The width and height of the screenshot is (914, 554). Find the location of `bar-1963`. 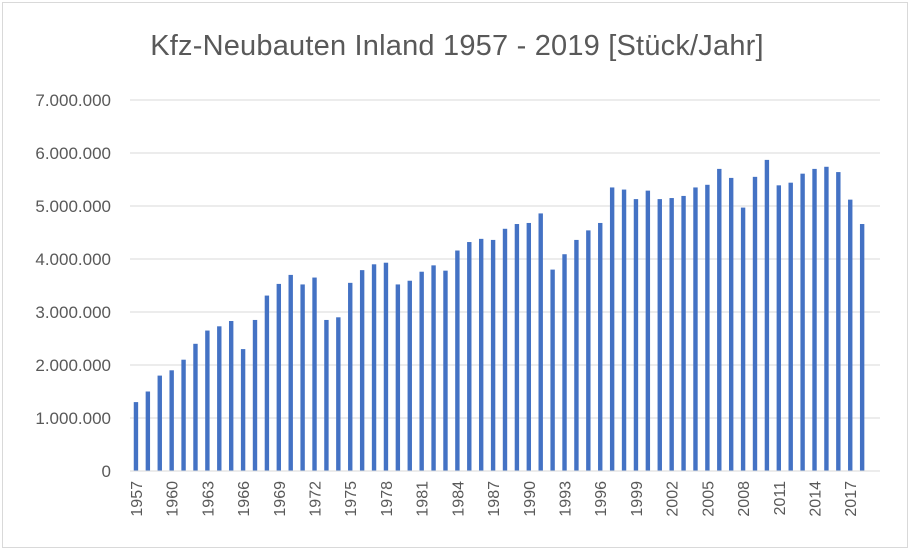

bar-1963 is located at coordinates (207, 400).